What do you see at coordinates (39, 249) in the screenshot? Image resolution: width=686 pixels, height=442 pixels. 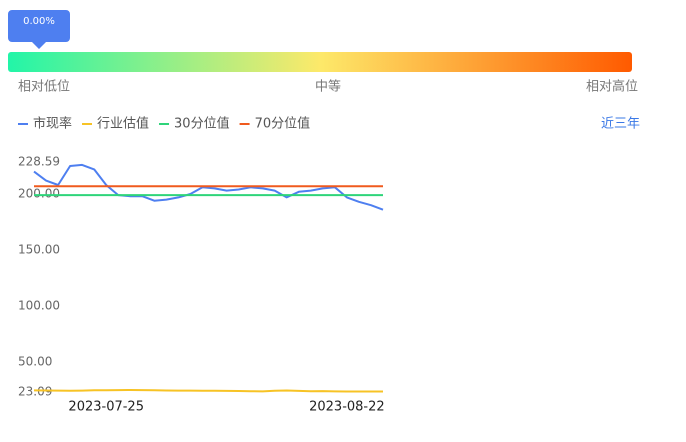 I see `y-tick-label: 150.00` at bounding box center [39, 249].